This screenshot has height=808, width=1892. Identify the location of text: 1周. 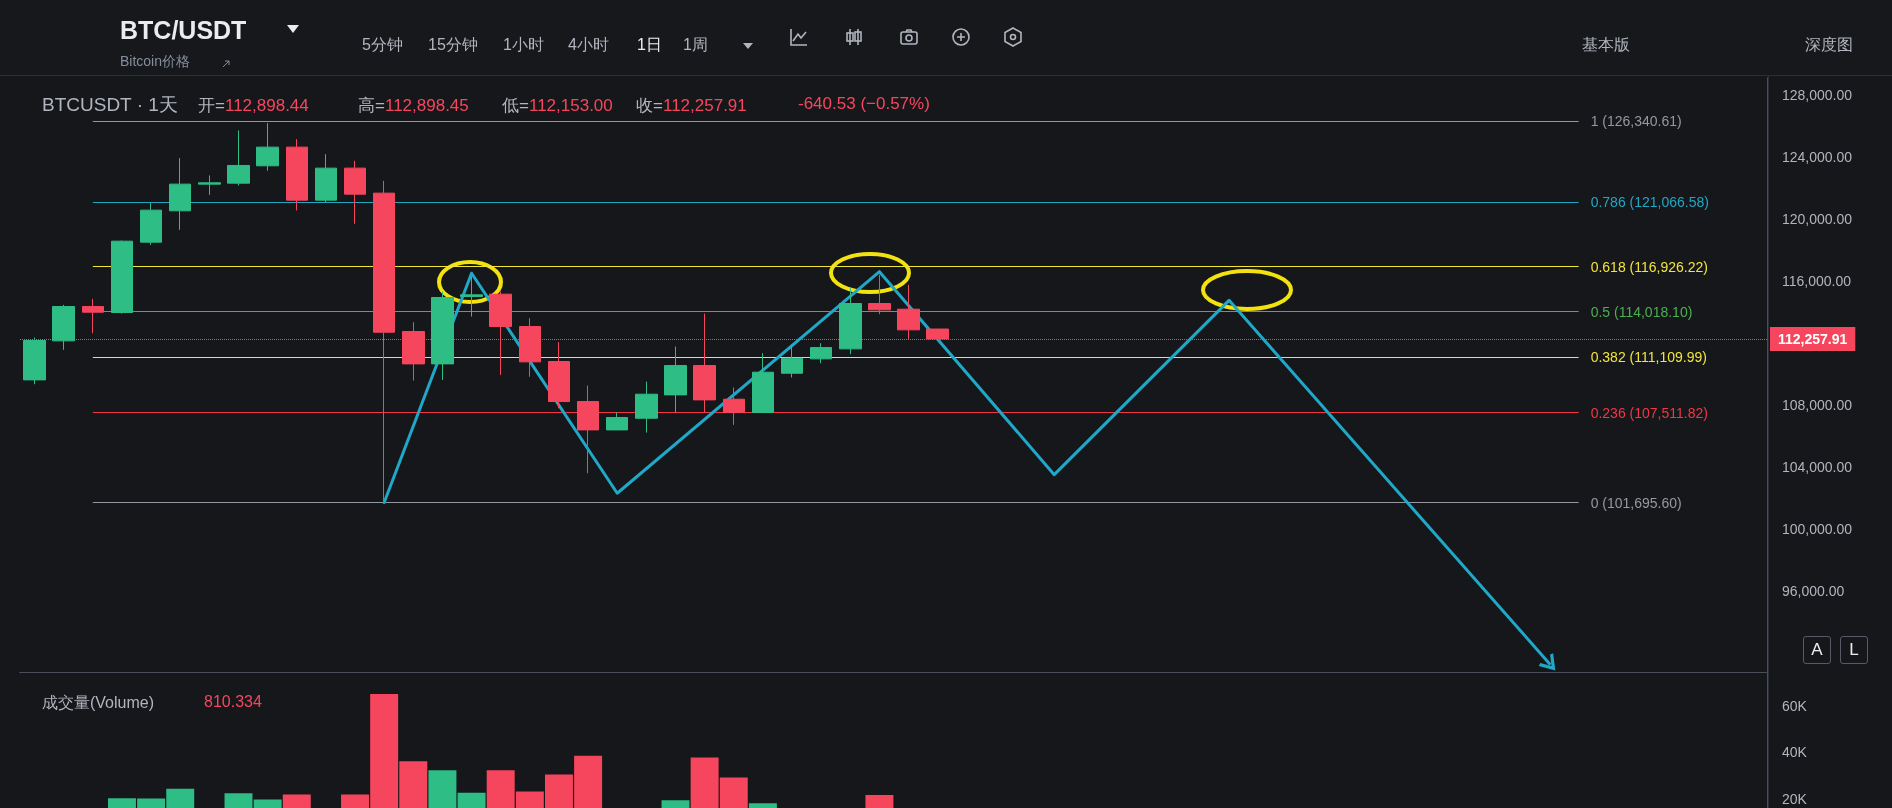
(695, 45).